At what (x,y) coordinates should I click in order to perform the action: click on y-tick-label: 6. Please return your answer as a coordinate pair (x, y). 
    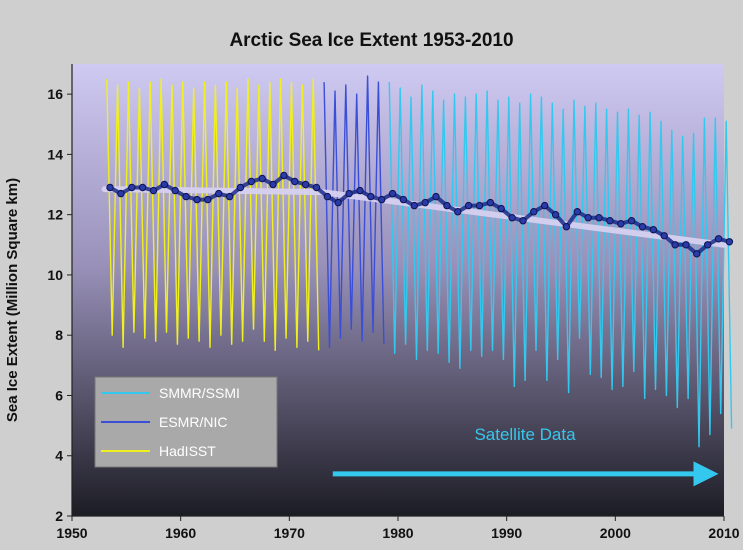
    Looking at the image, I should click on (59, 395).